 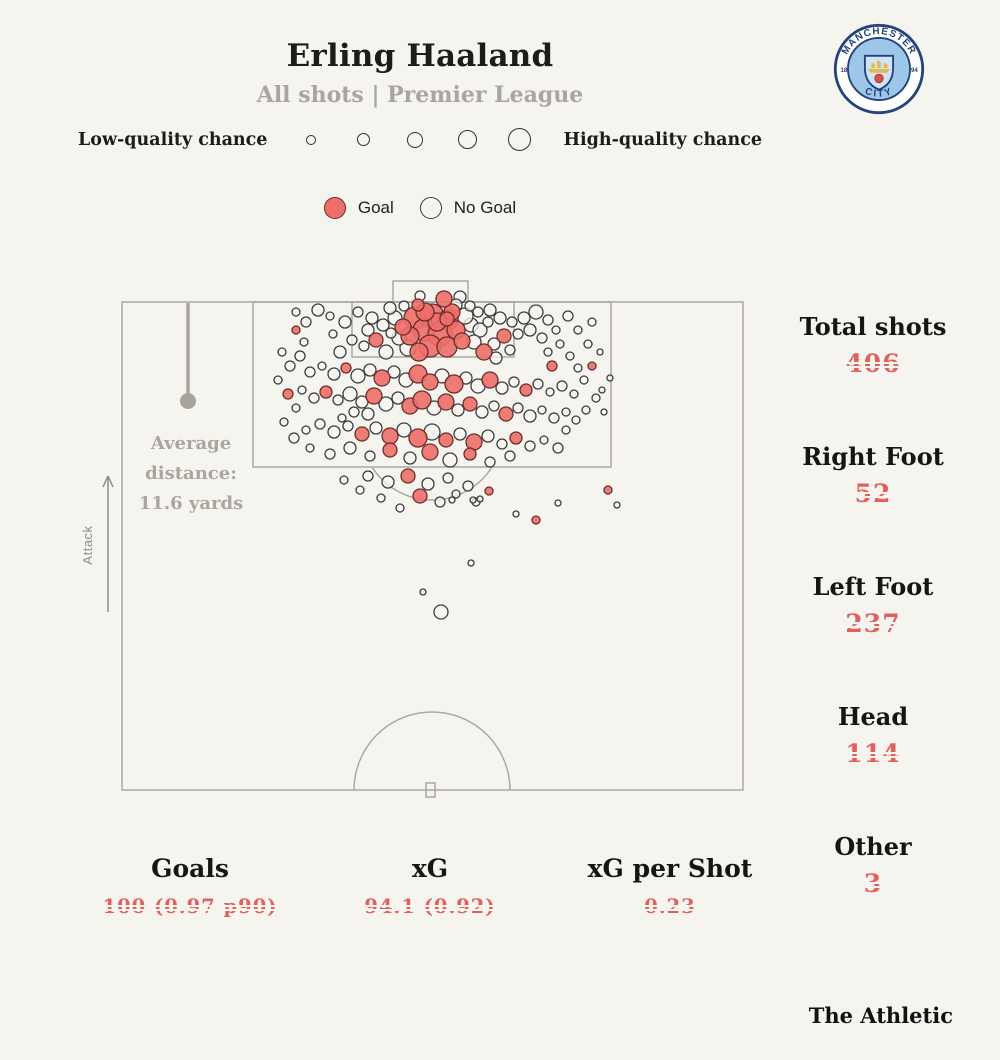 What do you see at coordinates (914, 70) in the screenshot?
I see `badge-year-right: 94` at bounding box center [914, 70].